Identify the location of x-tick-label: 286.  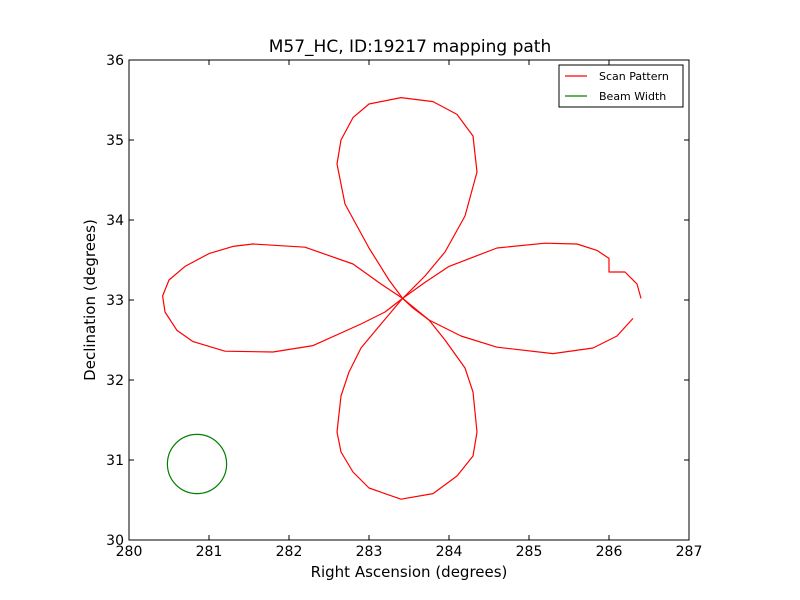
(609, 552).